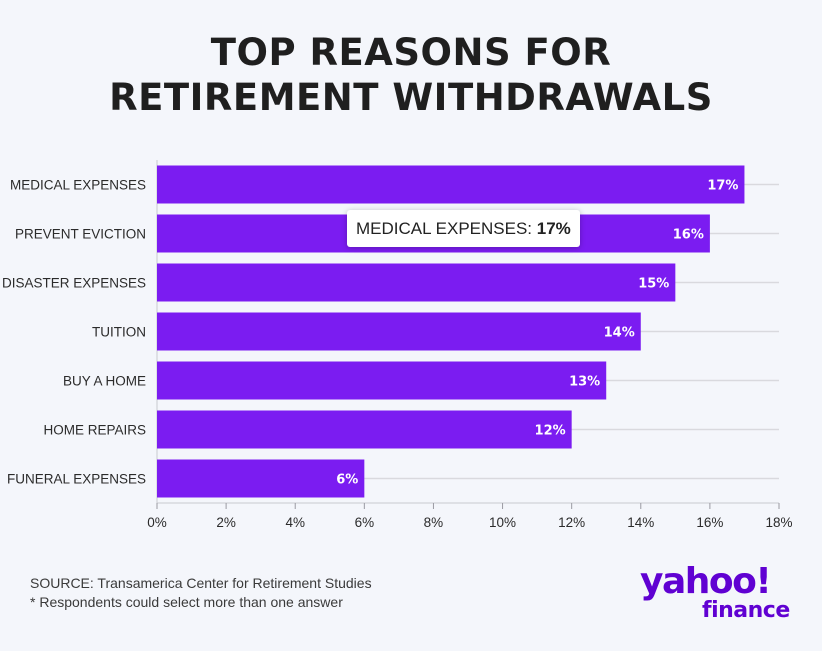  I want to click on x-tick-label: 0%, so click(157, 522).